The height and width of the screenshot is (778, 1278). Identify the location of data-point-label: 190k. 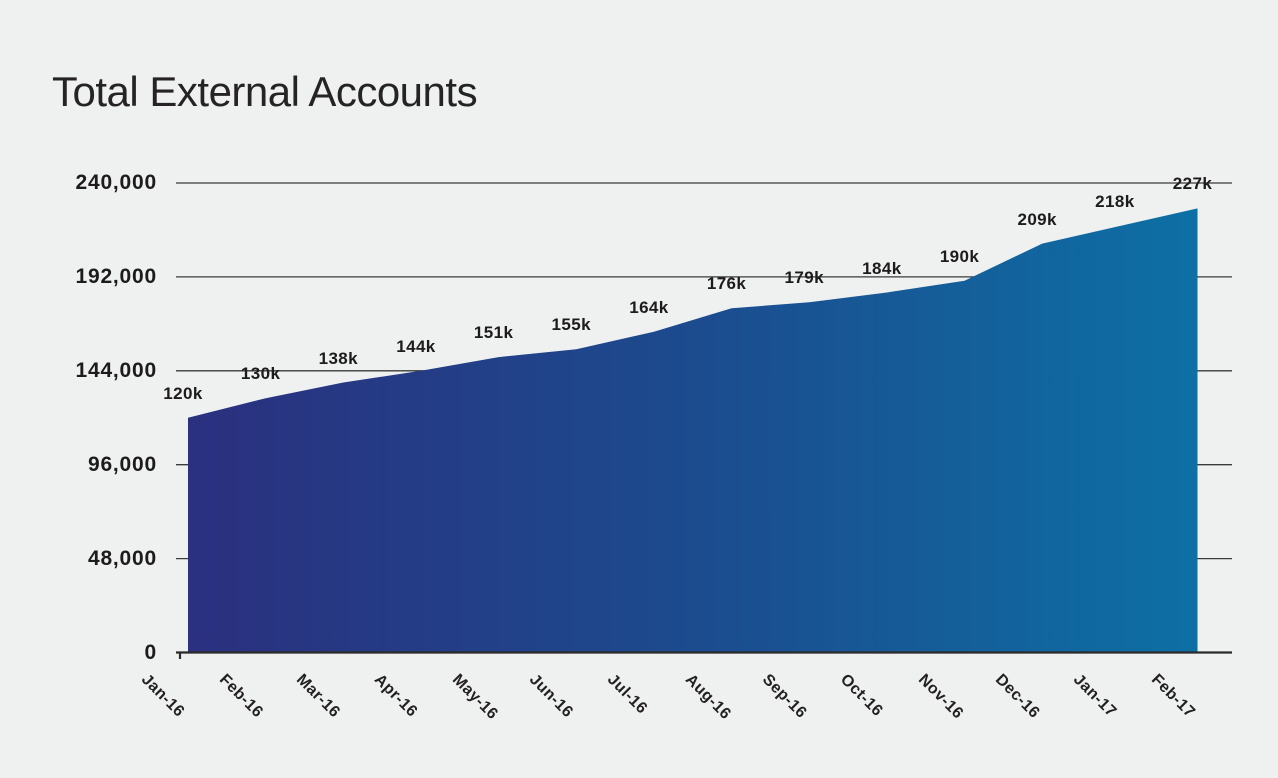
(959, 256).